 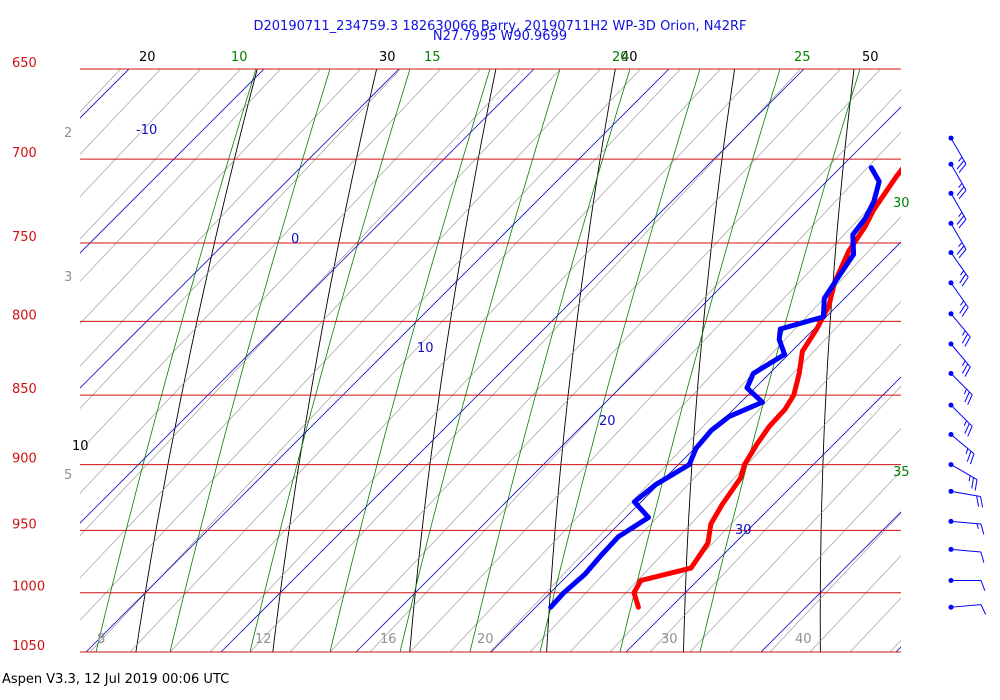 I want to click on isobar-label: 650, so click(x=24, y=63).